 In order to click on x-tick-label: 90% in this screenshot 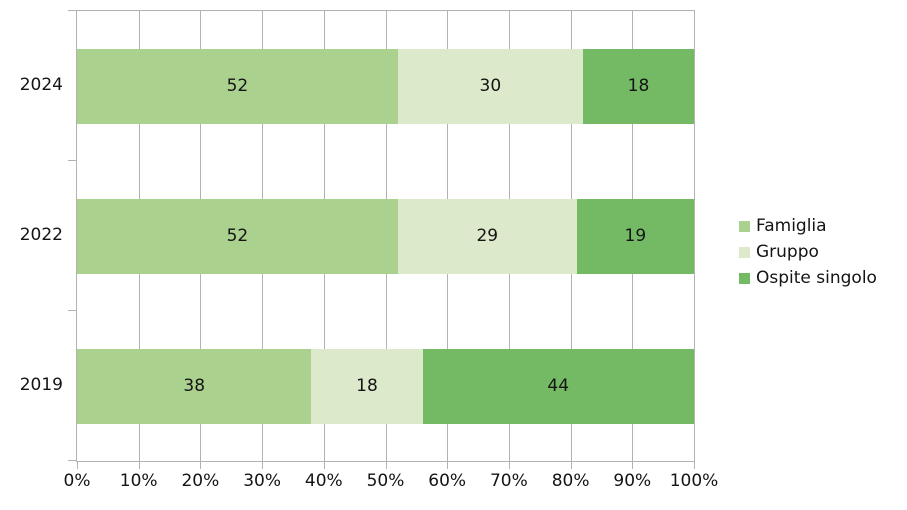, I will do `click(632, 481)`.